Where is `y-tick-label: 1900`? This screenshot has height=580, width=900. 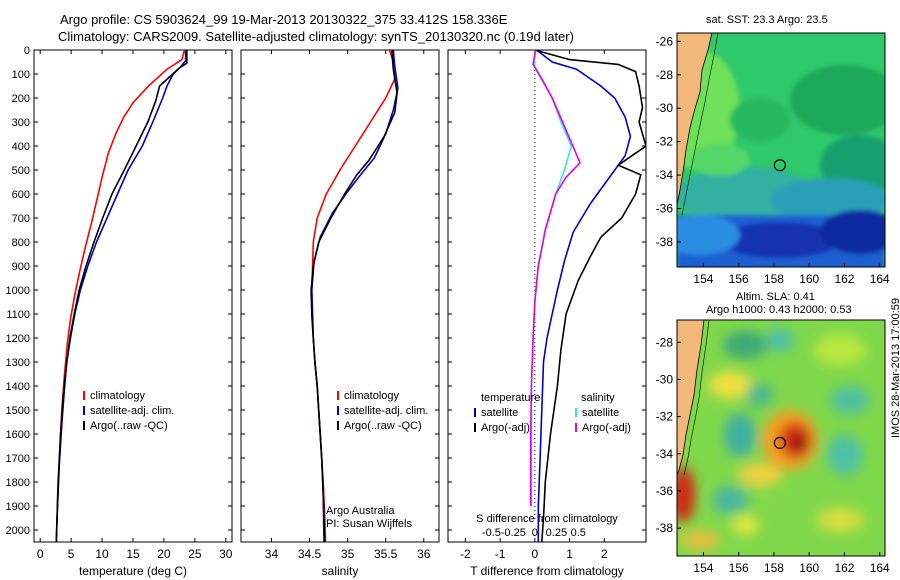 y-tick-label: 1900 is located at coordinates (18, 507).